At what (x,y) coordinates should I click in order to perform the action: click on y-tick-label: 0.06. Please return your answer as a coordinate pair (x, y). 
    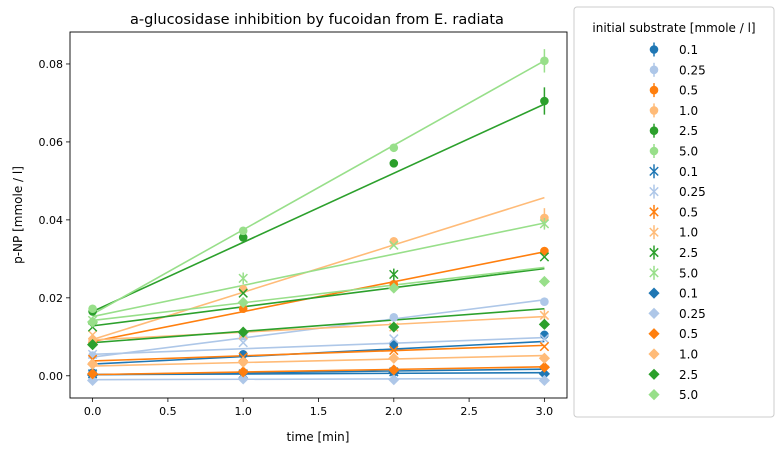
    Looking at the image, I should click on (51, 142).